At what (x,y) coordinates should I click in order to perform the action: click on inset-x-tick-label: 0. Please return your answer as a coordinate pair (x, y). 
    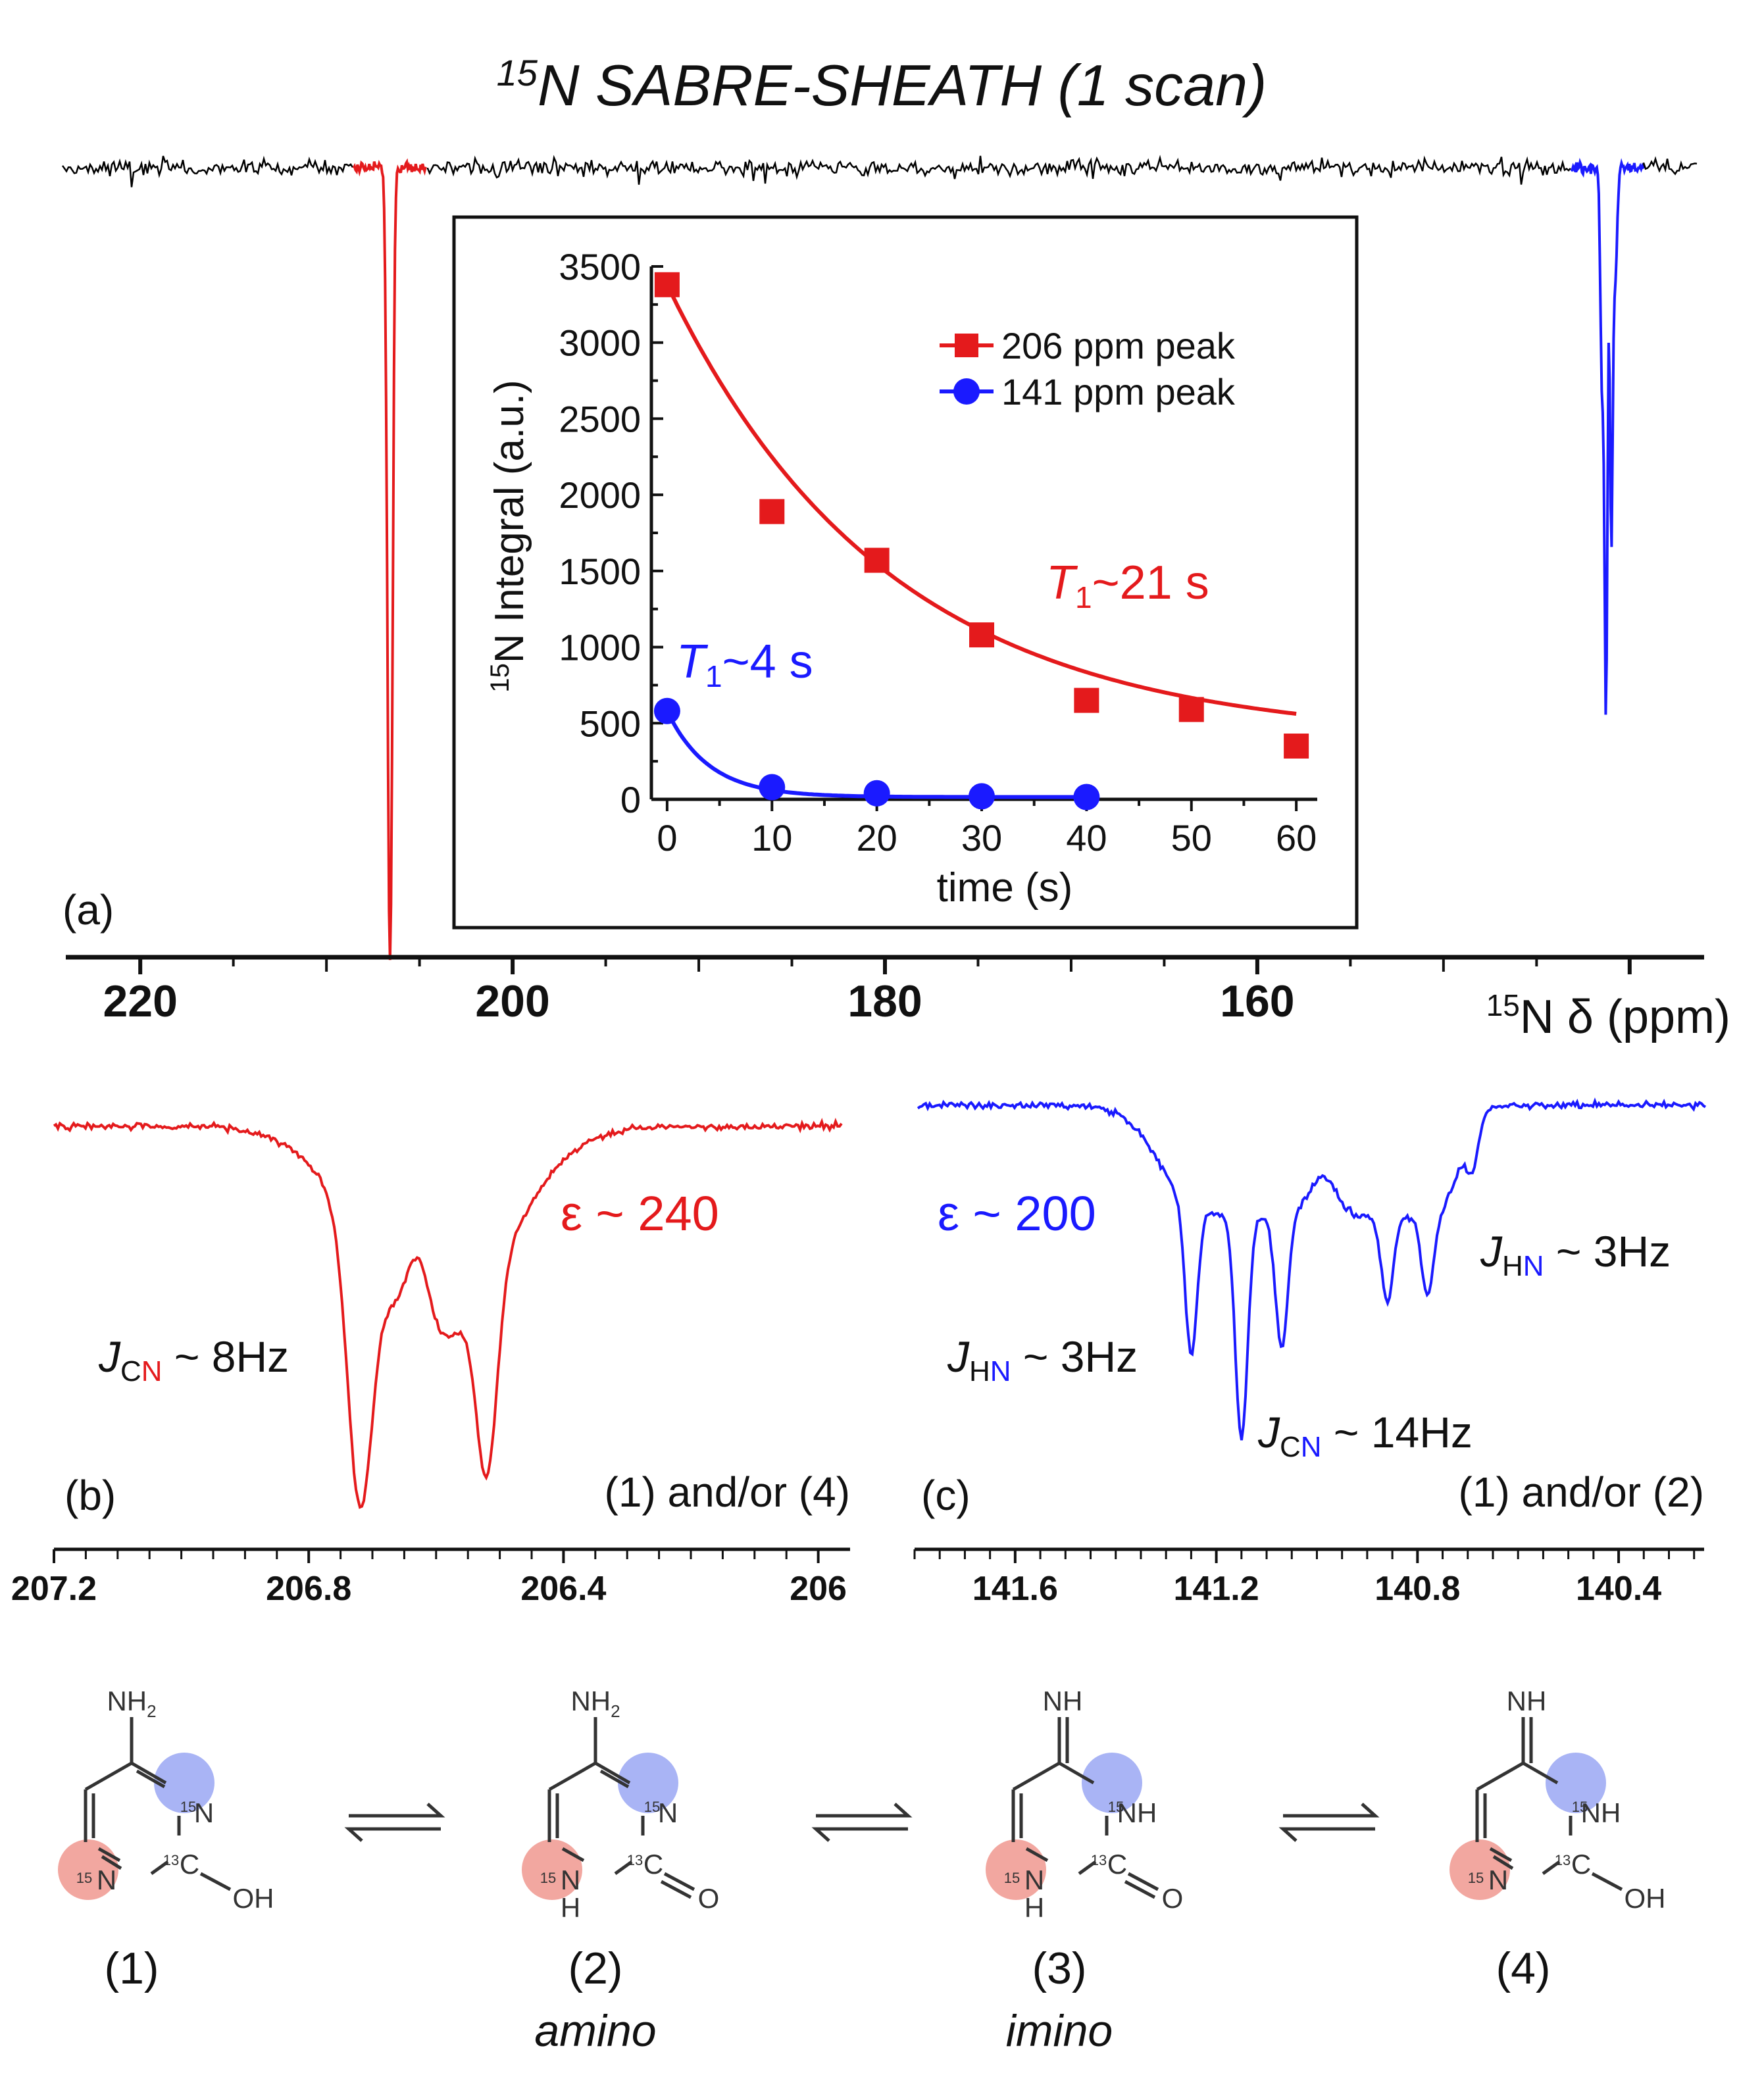
    Looking at the image, I should click on (667, 838).